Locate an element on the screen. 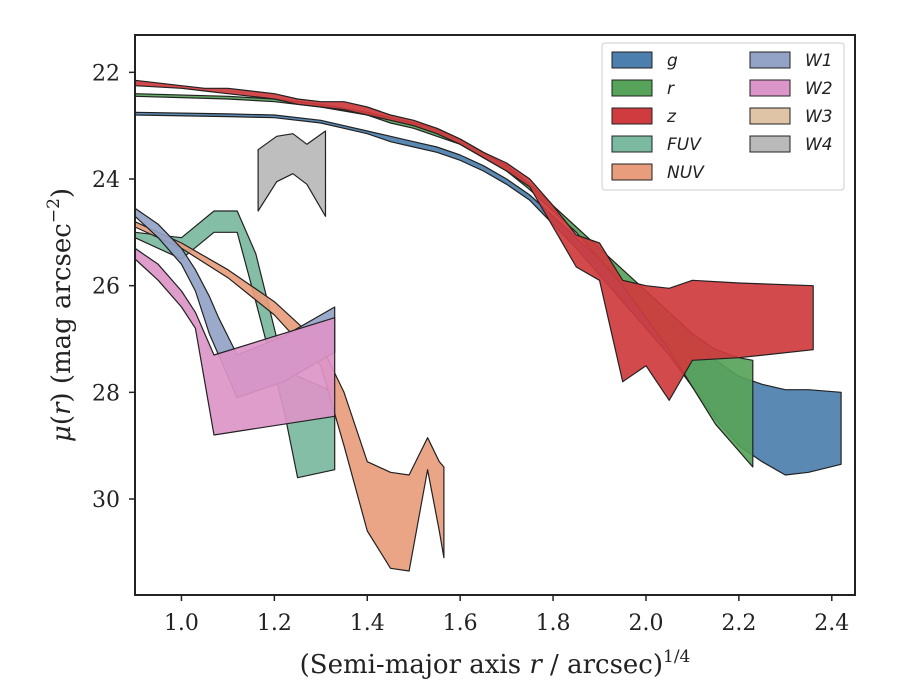 This screenshot has height=700, width=900. series-band-w4 is located at coordinates (292, 173).